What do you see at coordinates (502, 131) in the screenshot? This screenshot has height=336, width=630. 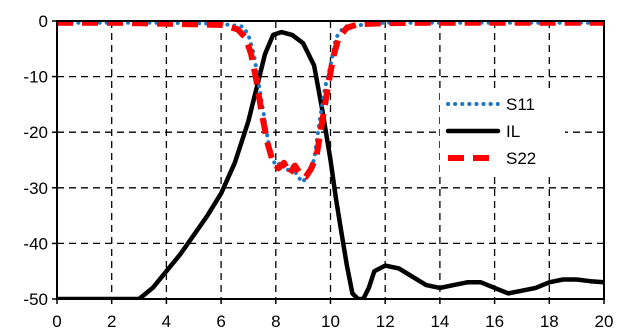 I see `legend: S11 IL S22` at bounding box center [502, 131].